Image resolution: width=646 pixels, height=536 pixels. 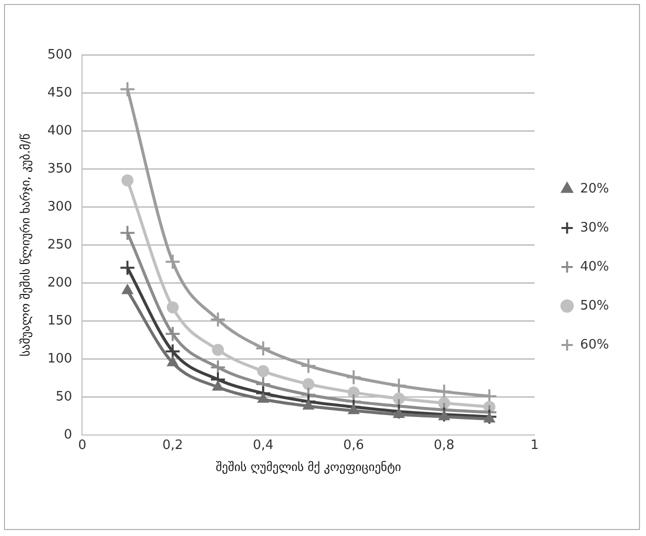 What do you see at coordinates (595, 228) in the screenshot?
I see `legend-label: 30%` at bounding box center [595, 228].